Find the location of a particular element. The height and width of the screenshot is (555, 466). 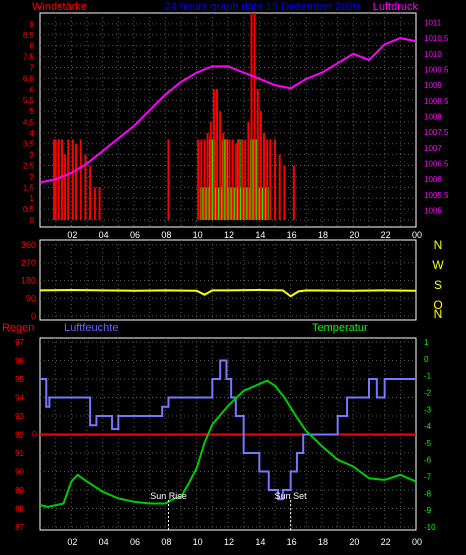

wind-y-tick-label: 8.5 is located at coordinates (29, 35).